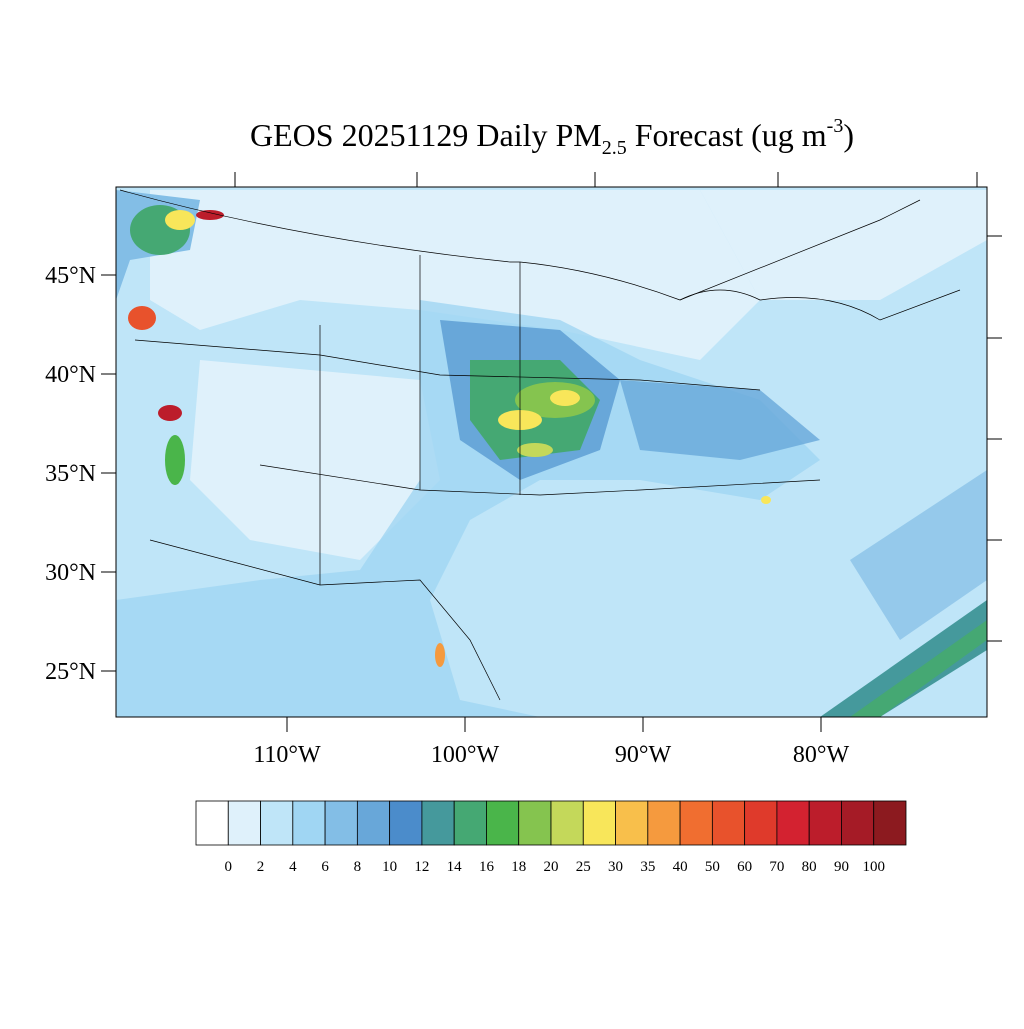  What do you see at coordinates (848, 135) in the screenshot?
I see `title-end: )` at bounding box center [848, 135].